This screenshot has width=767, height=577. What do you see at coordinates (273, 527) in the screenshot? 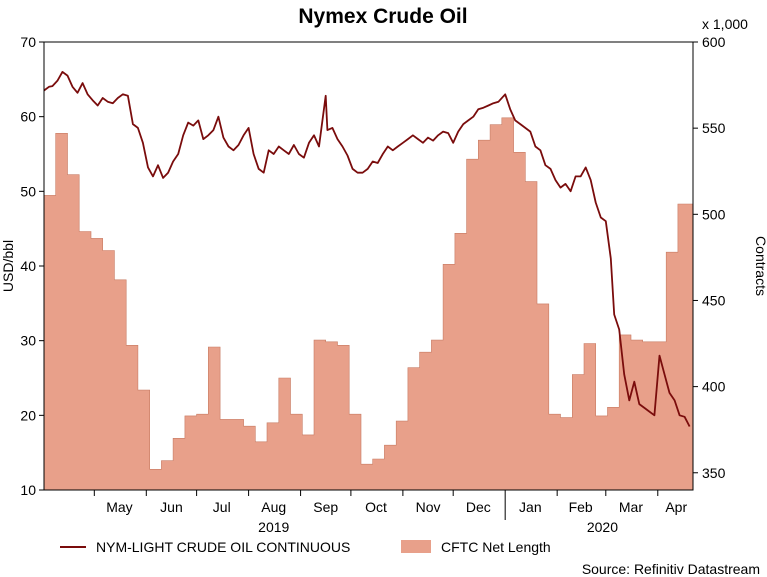
I see `x-year-label: 2019` at bounding box center [273, 527].